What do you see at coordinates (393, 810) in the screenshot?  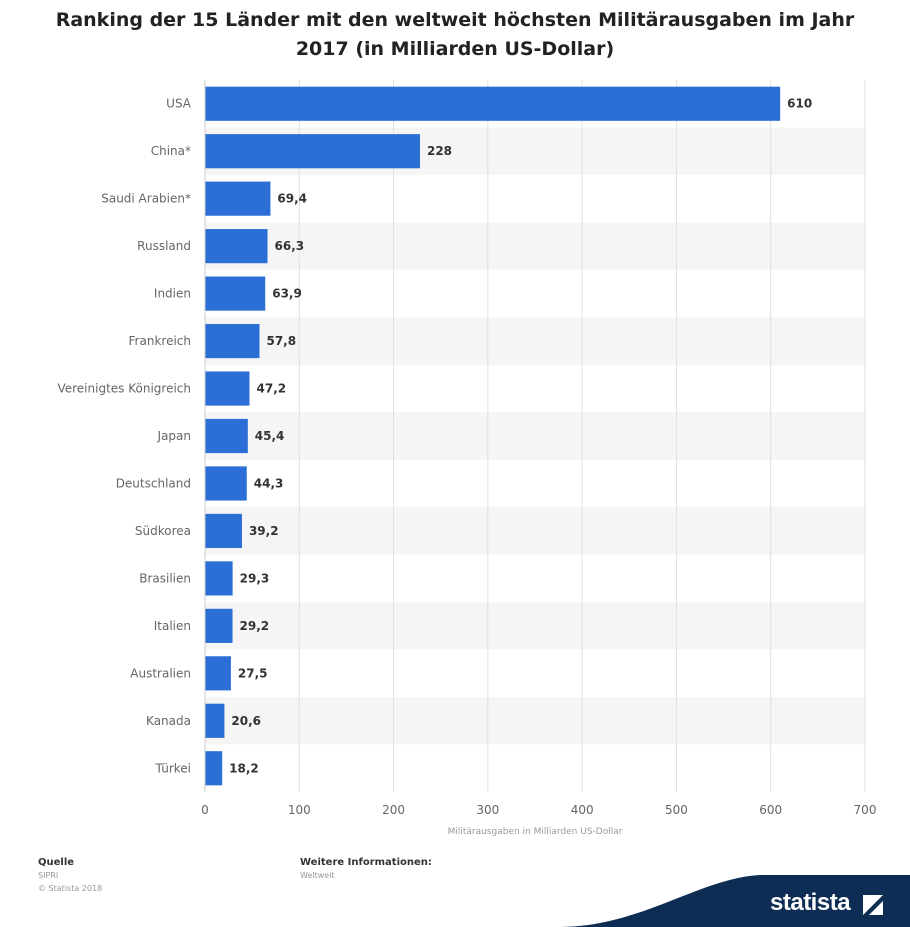 I see `x-tick-label: 200` at bounding box center [393, 810].